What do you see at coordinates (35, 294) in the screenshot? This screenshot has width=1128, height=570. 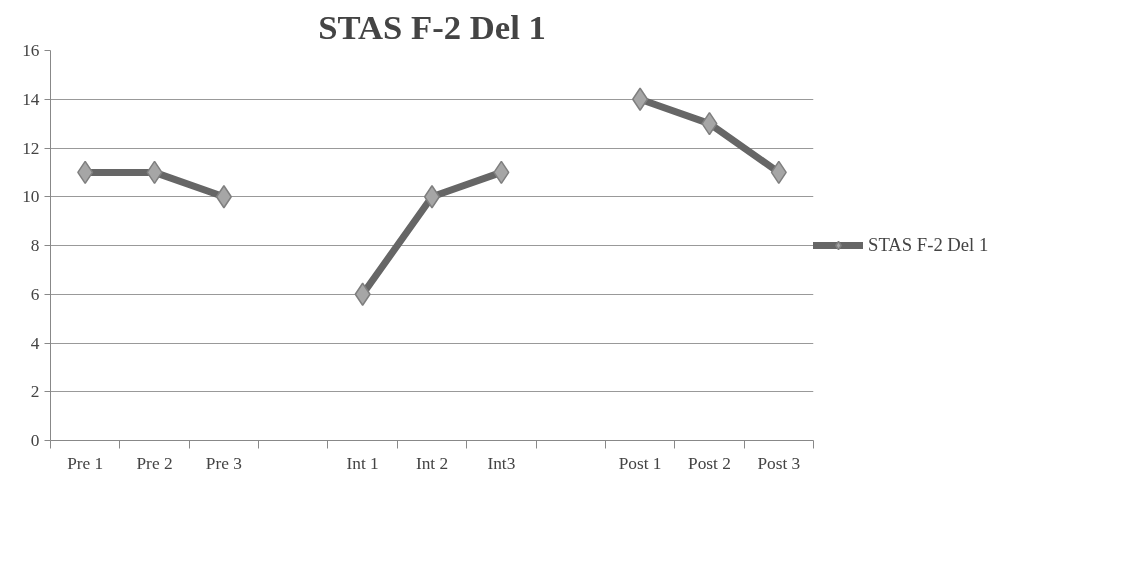 I see `y-tick-label: 6` at bounding box center [35, 294].